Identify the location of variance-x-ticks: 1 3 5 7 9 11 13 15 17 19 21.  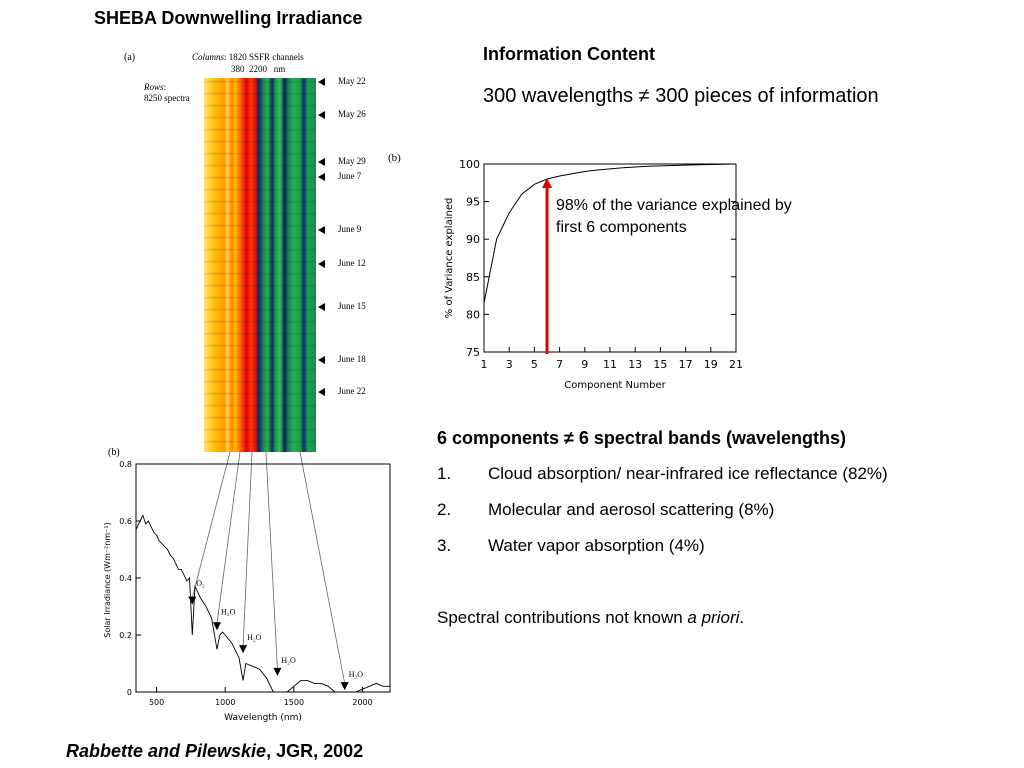
(612, 359).